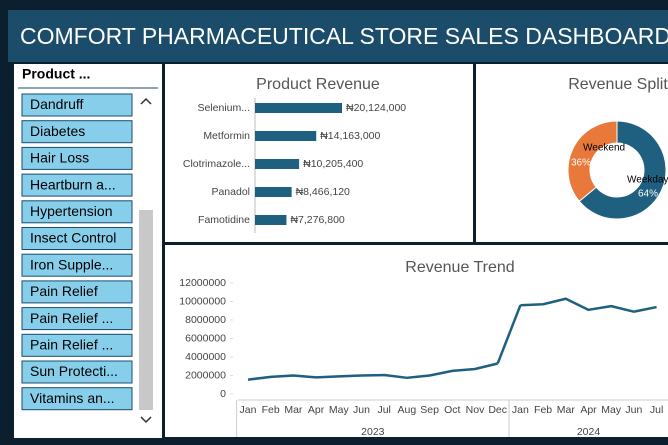  Describe the element at coordinates (57, 104) in the screenshot. I see `slicer-label: Dandruff` at that location.